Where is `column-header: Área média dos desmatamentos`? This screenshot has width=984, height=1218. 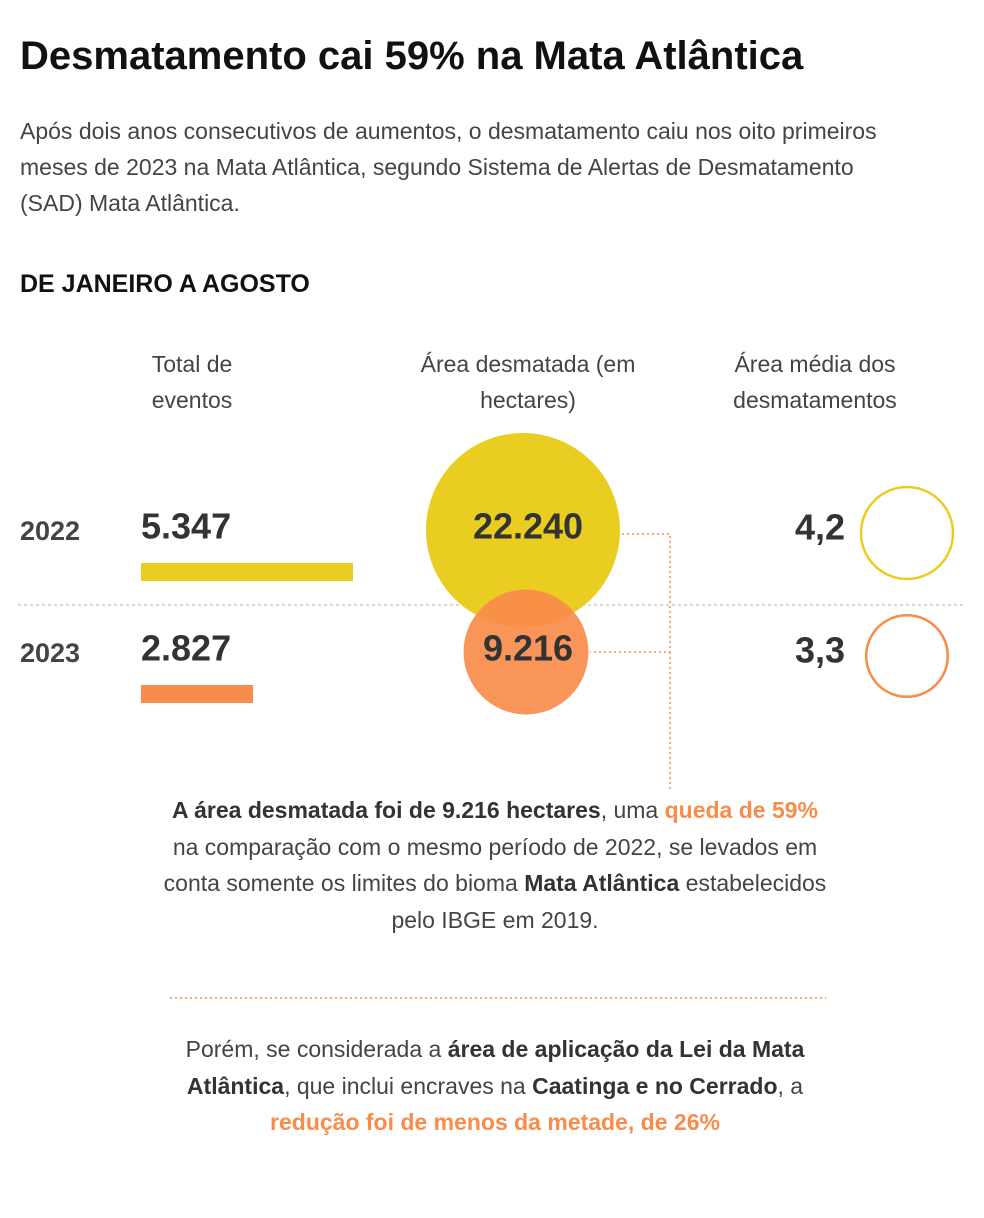 column-header: Área média dos desmatamentos is located at coordinates (815, 382).